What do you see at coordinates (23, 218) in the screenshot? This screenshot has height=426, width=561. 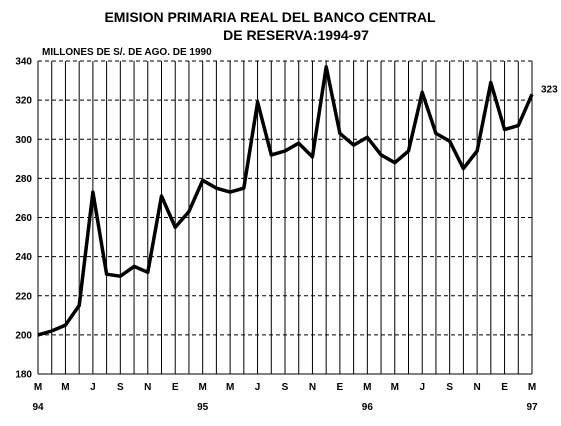 I see `y-tick-label: 260` at bounding box center [23, 218].